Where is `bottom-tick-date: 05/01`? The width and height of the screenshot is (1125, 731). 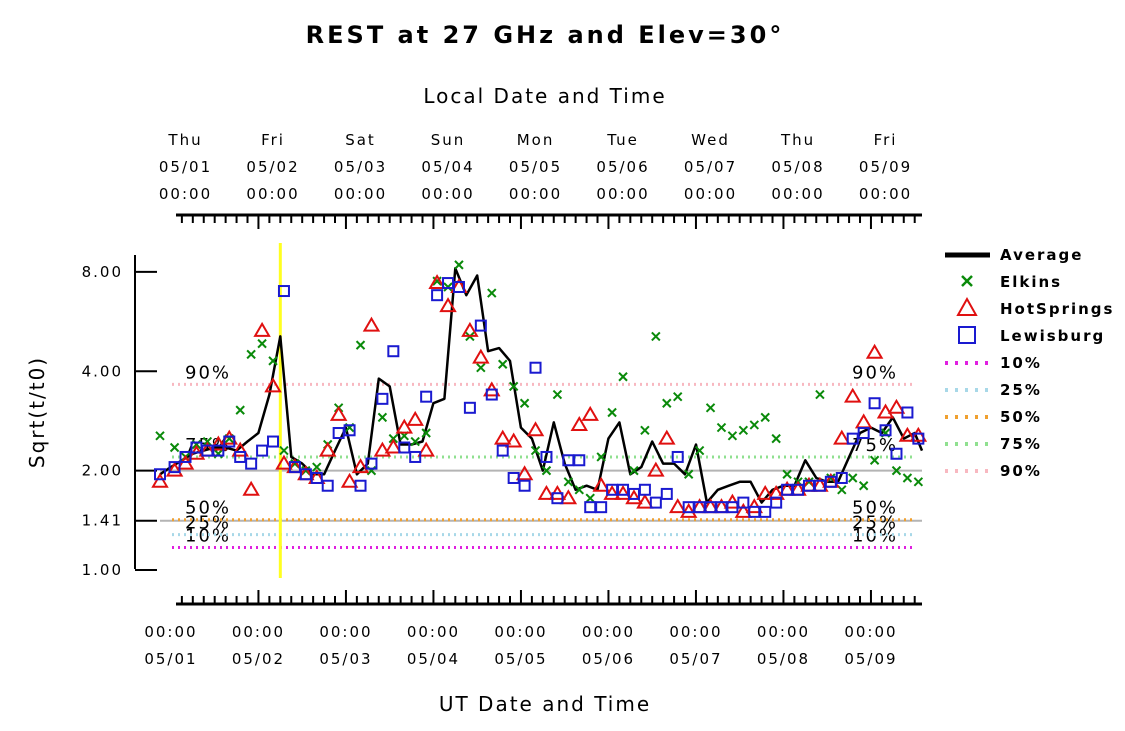
bottom-tick-date: 05/01 is located at coordinates (170, 659).